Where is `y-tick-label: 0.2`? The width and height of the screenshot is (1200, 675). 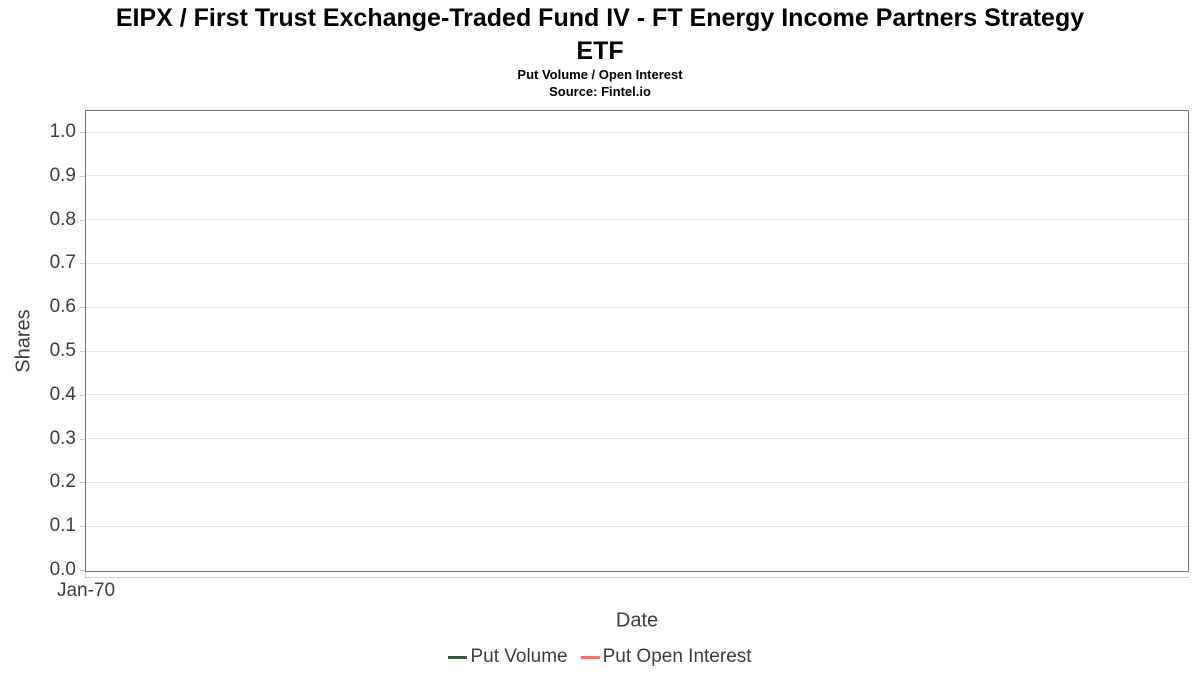 y-tick-label: 0.2 is located at coordinates (62, 482).